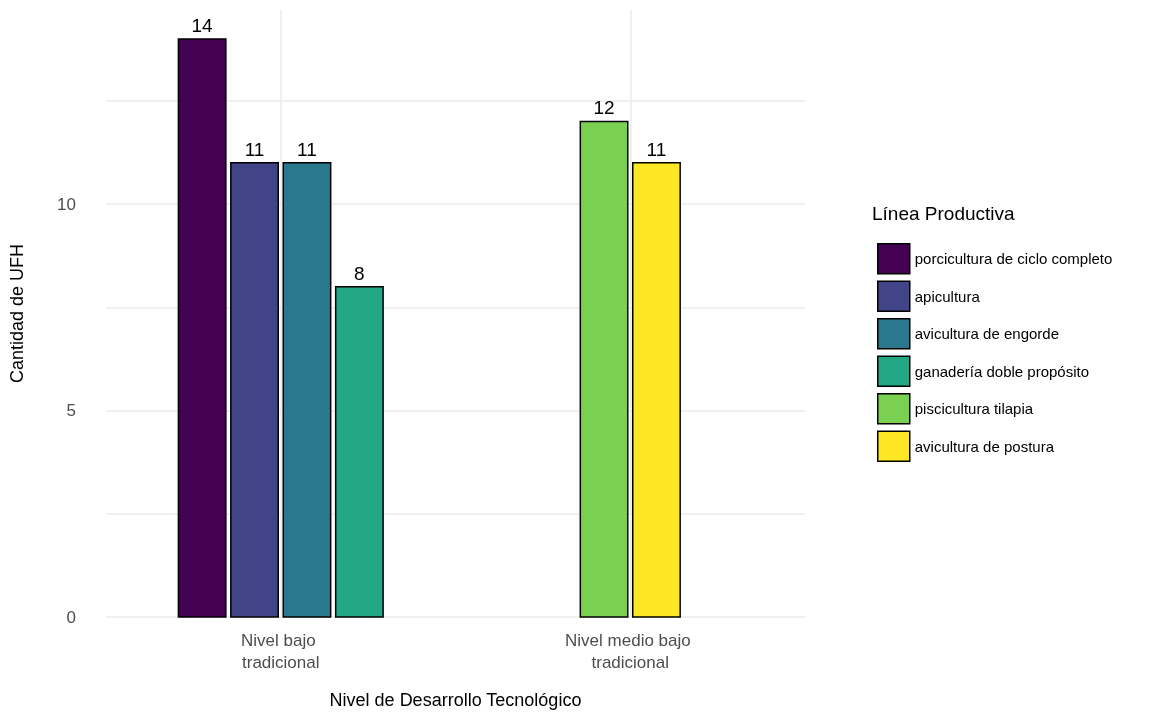 This screenshot has width=1160, height=725. Describe the element at coordinates (1013, 259) in the screenshot. I see `legend-label: porcicultura de ciclo completo` at that location.